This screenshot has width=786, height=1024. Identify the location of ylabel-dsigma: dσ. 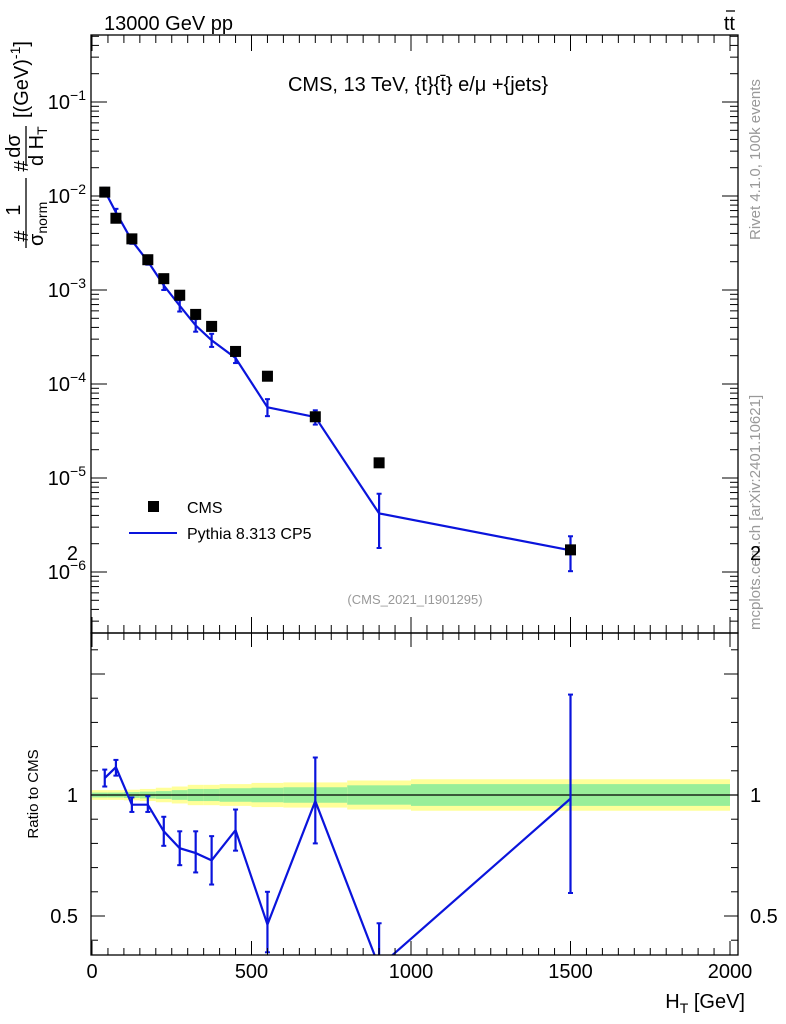
(14, 146).